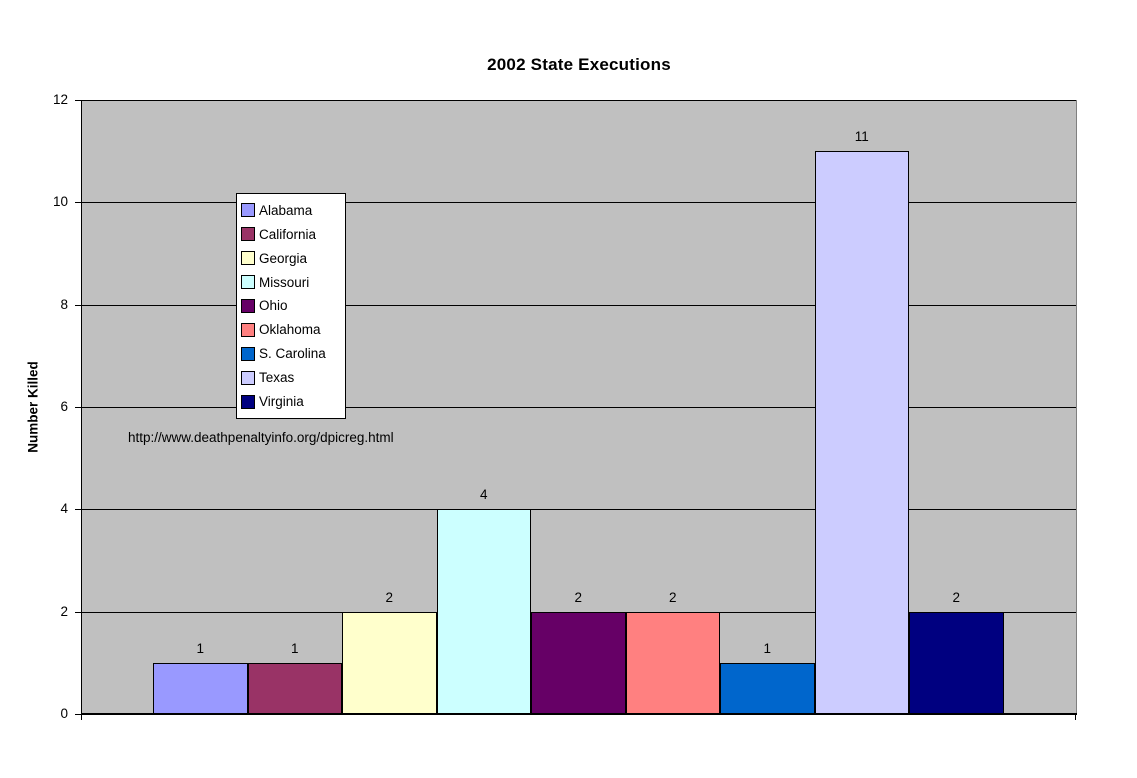  Describe the element at coordinates (64, 509) in the screenshot. I see `y-tick-label-4: 4` at that location.